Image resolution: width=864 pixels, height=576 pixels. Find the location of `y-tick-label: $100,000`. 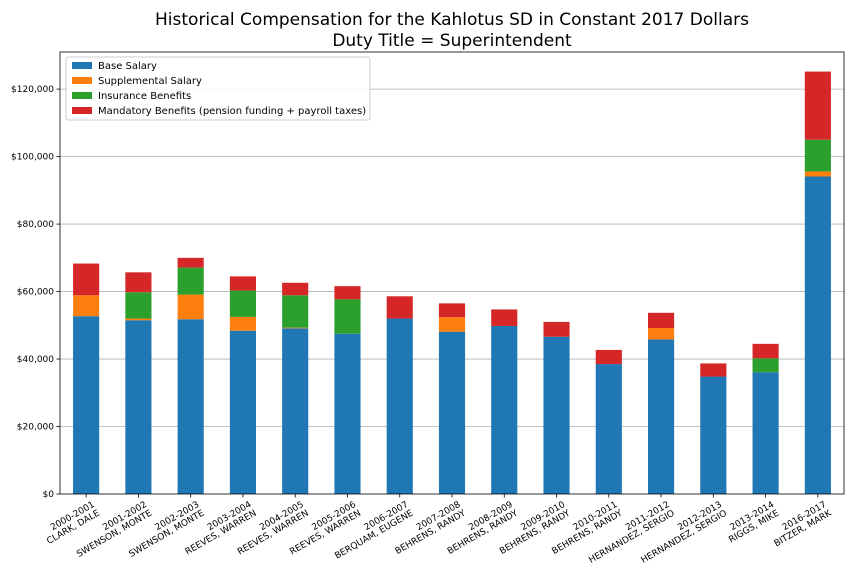

y-tick-label: $100,000 is located at coordinates (32, 158).